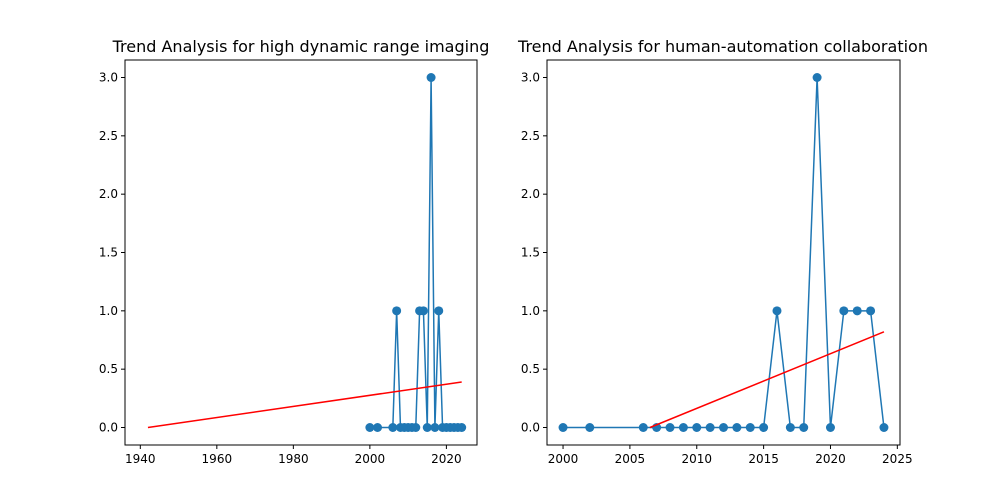  I want to click on x-tick-label: 2015, so click(763, 459).